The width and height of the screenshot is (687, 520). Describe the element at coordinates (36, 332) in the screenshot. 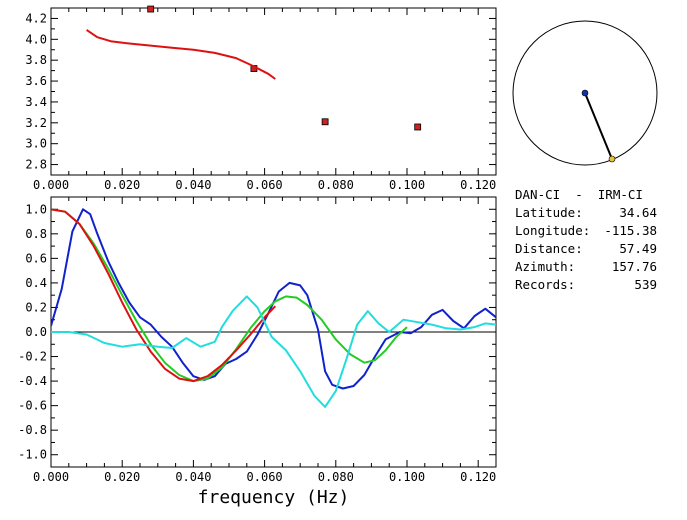

I see `y-tick-label: 0.0` at that location.